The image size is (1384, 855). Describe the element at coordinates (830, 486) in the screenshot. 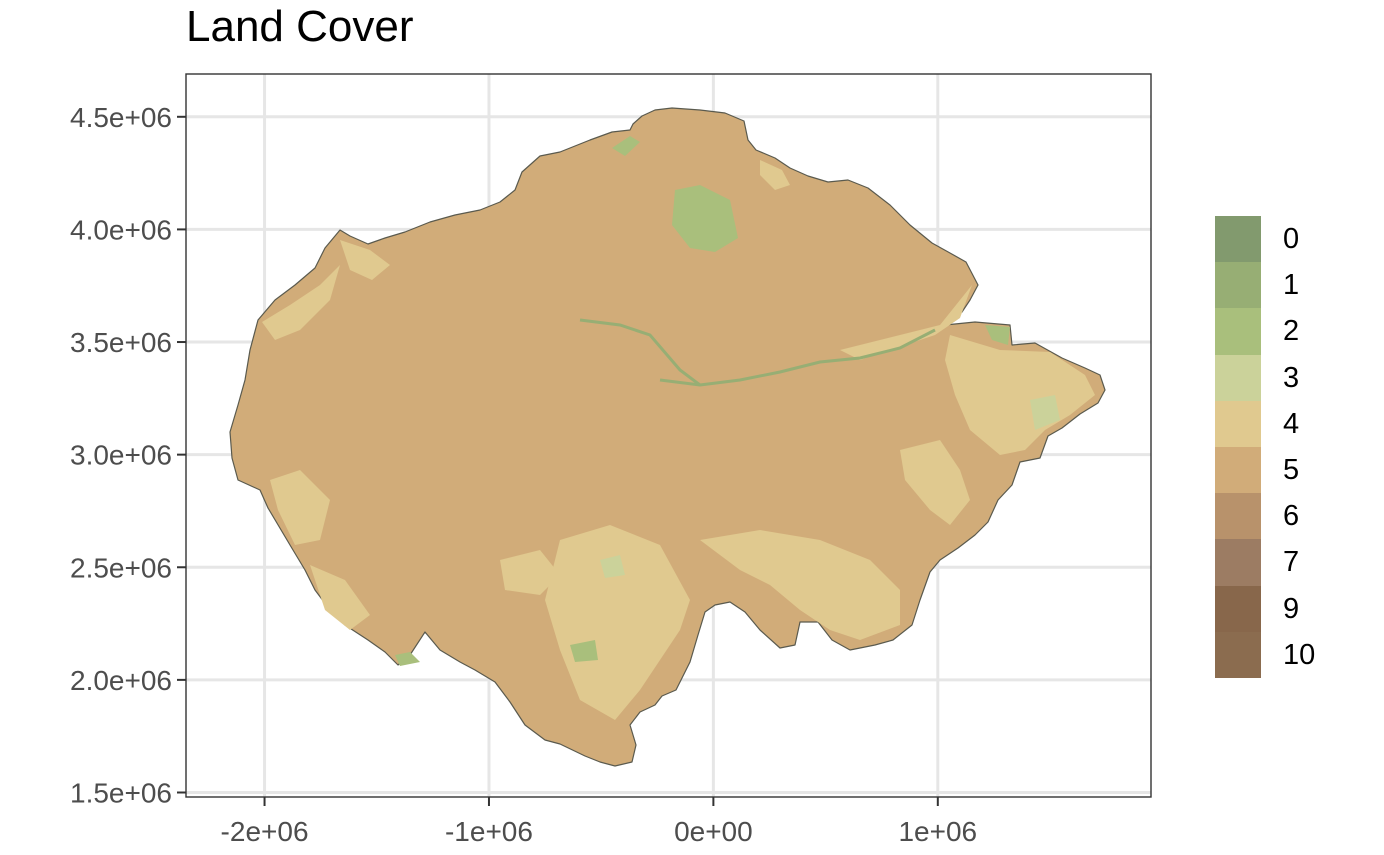

I see `land-cover-class-3-patches` at that location.